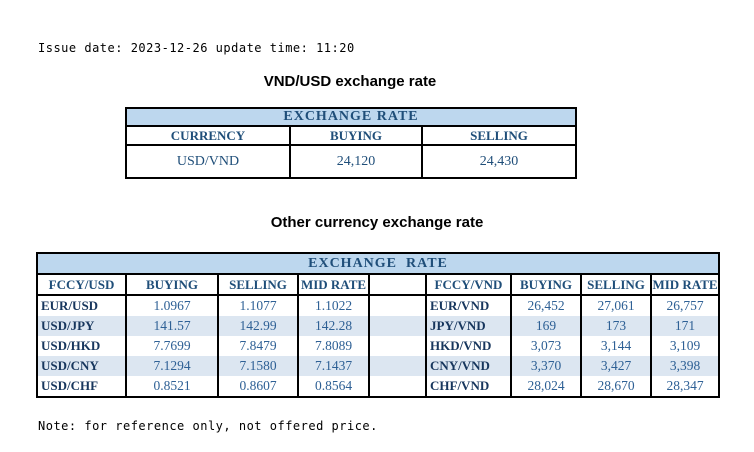  What do you see at coordinates (616, 386) in the screenshot?
I see `selling-cell: 28,670` at bounding box center [616, 386].